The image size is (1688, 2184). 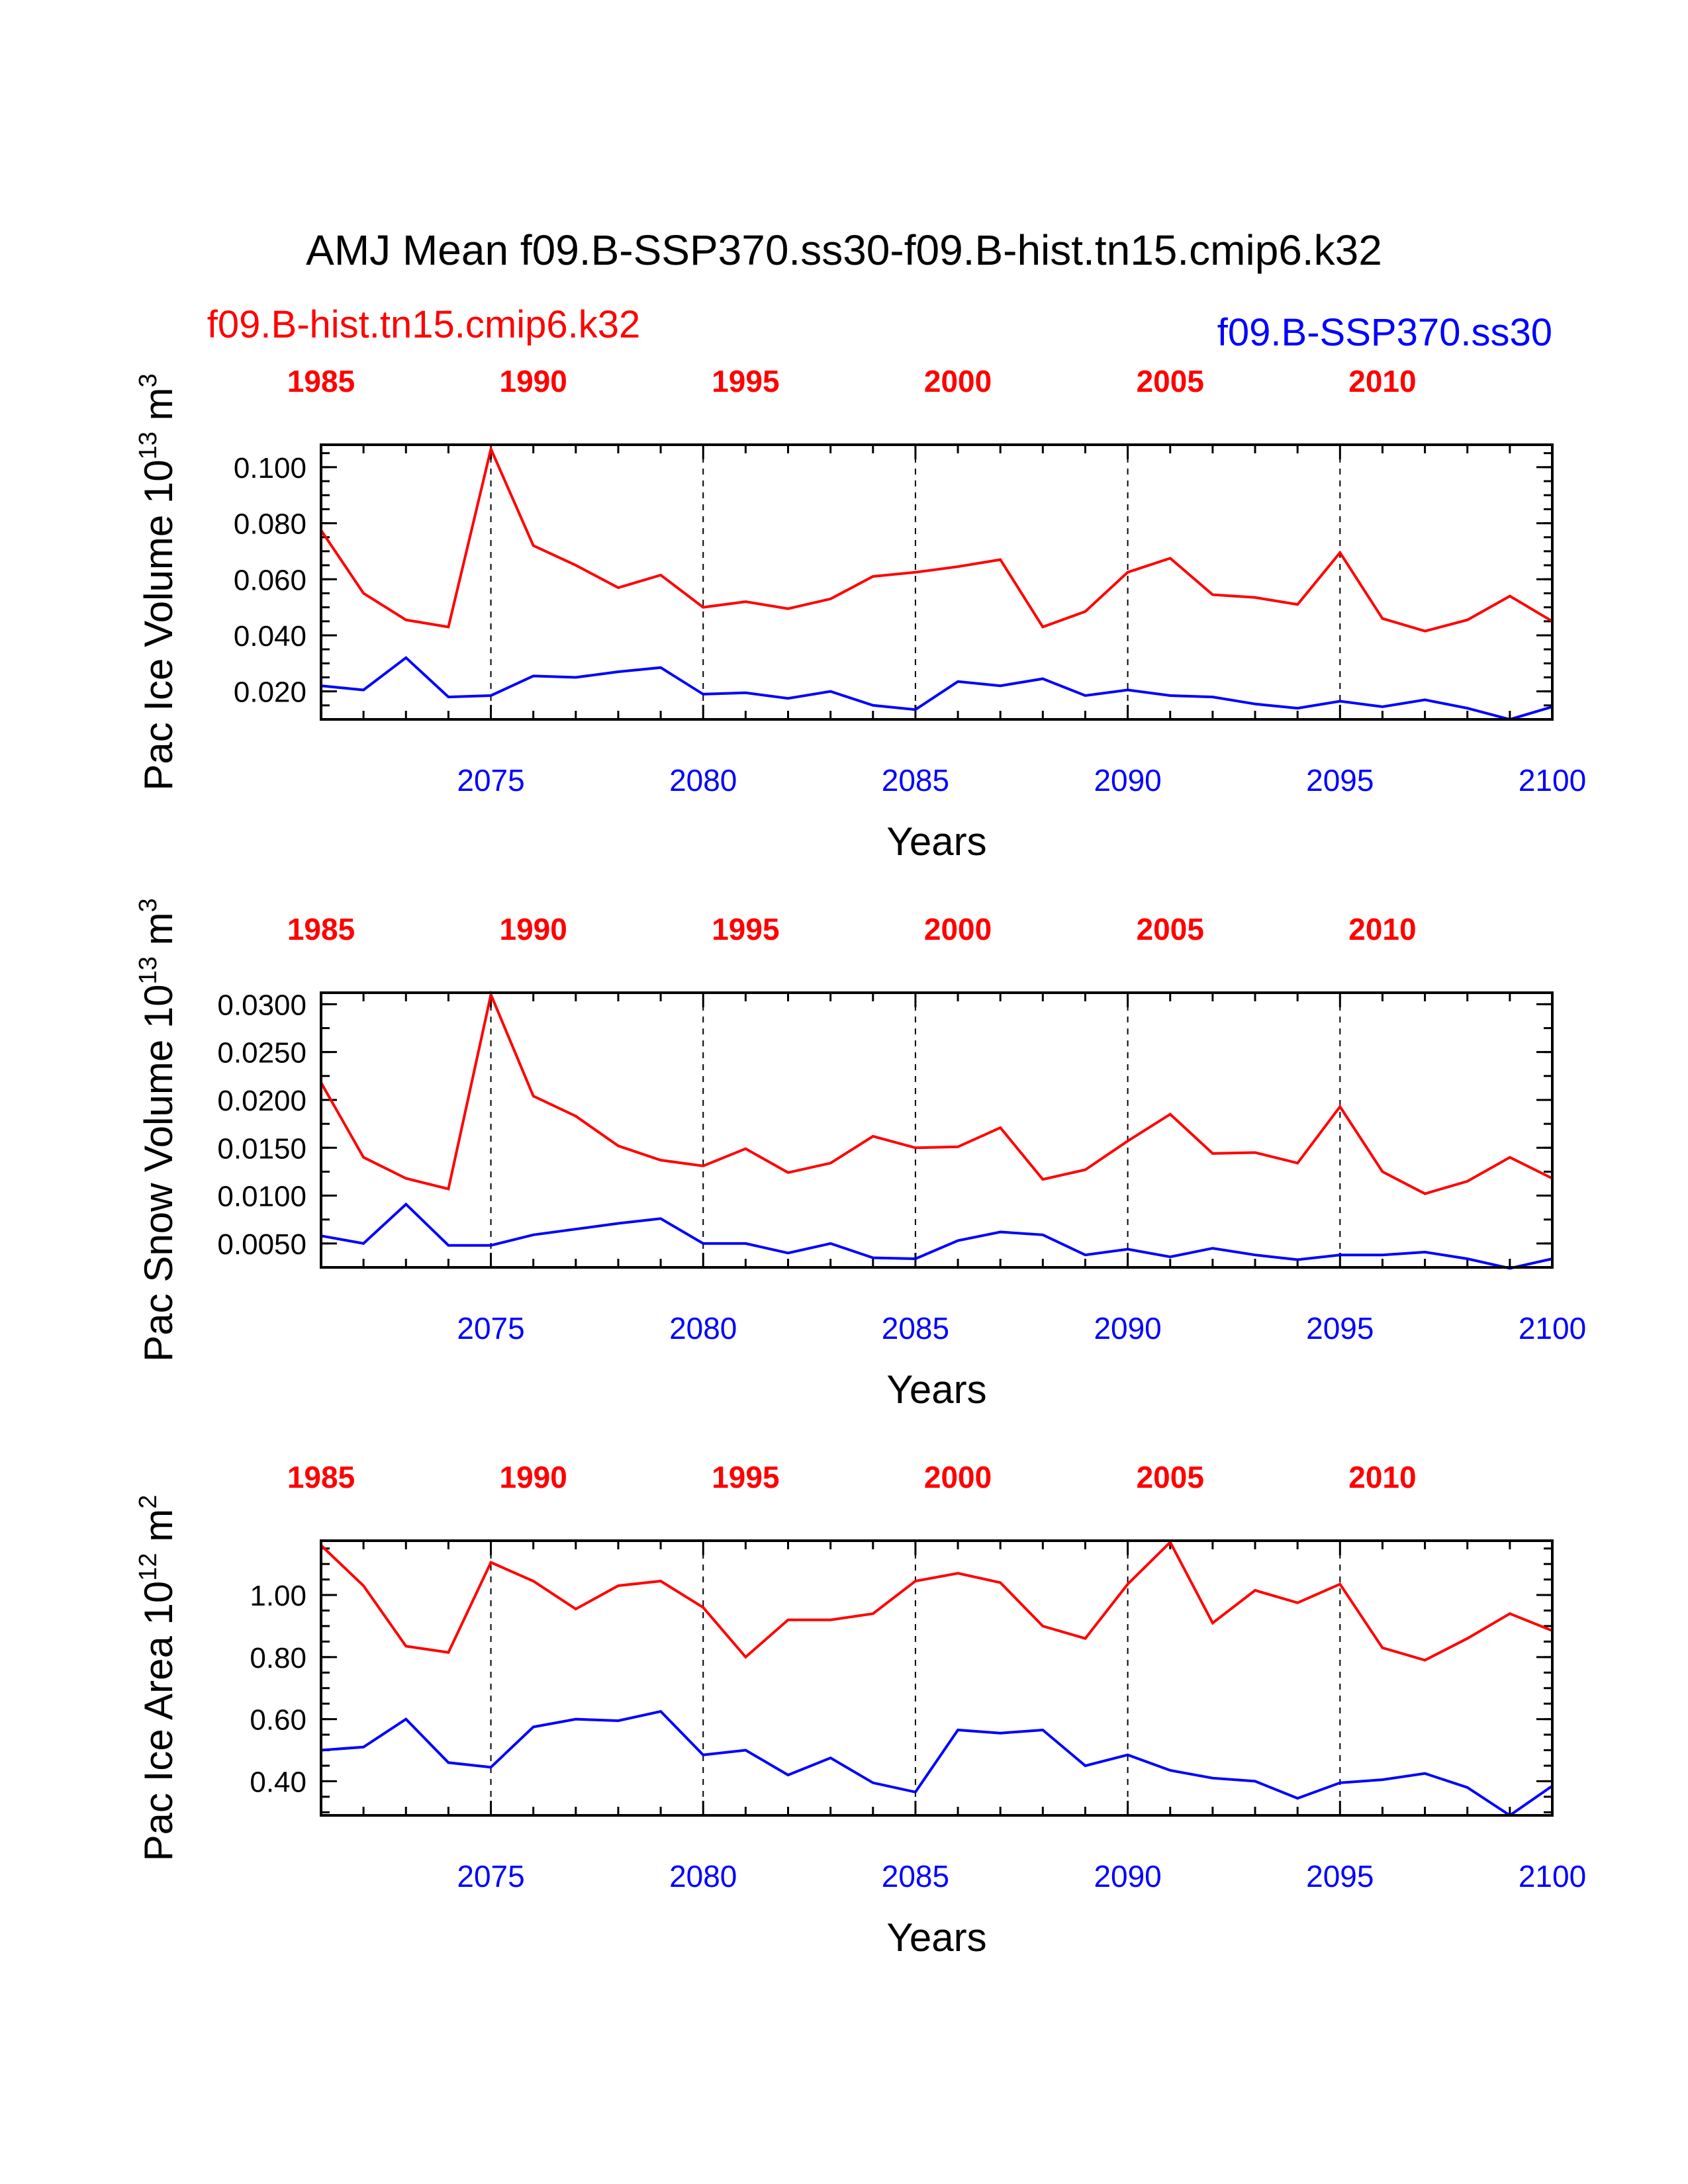 I want to click on y-tick-label: 0.060, so click(x=270, y=580).